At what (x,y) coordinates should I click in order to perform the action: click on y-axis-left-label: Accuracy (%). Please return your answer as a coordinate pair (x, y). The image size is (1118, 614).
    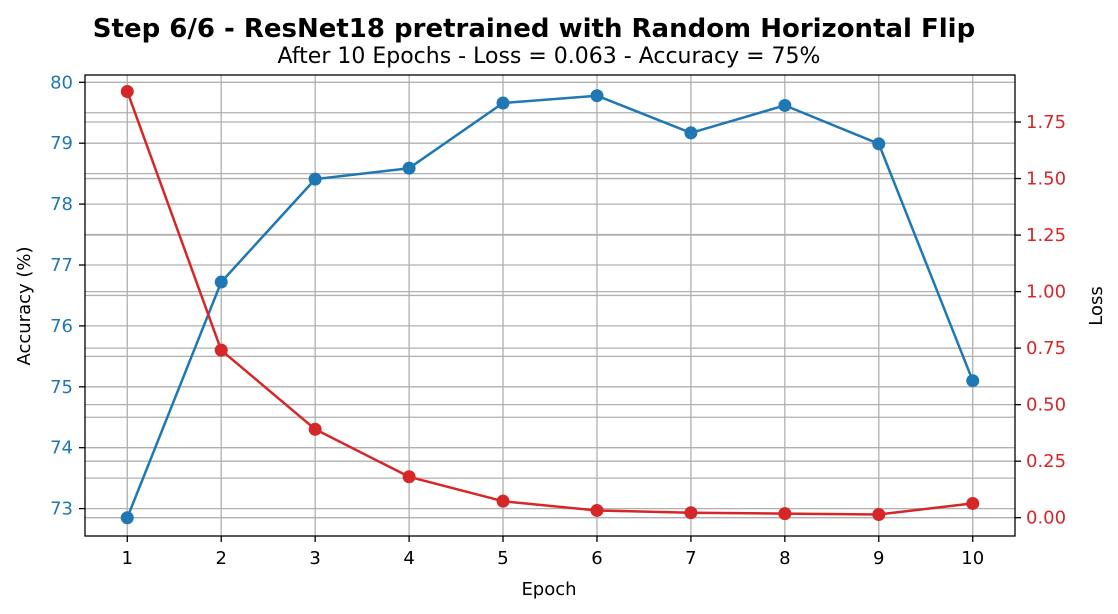
    Looking at the image, I should click on (24, 305).